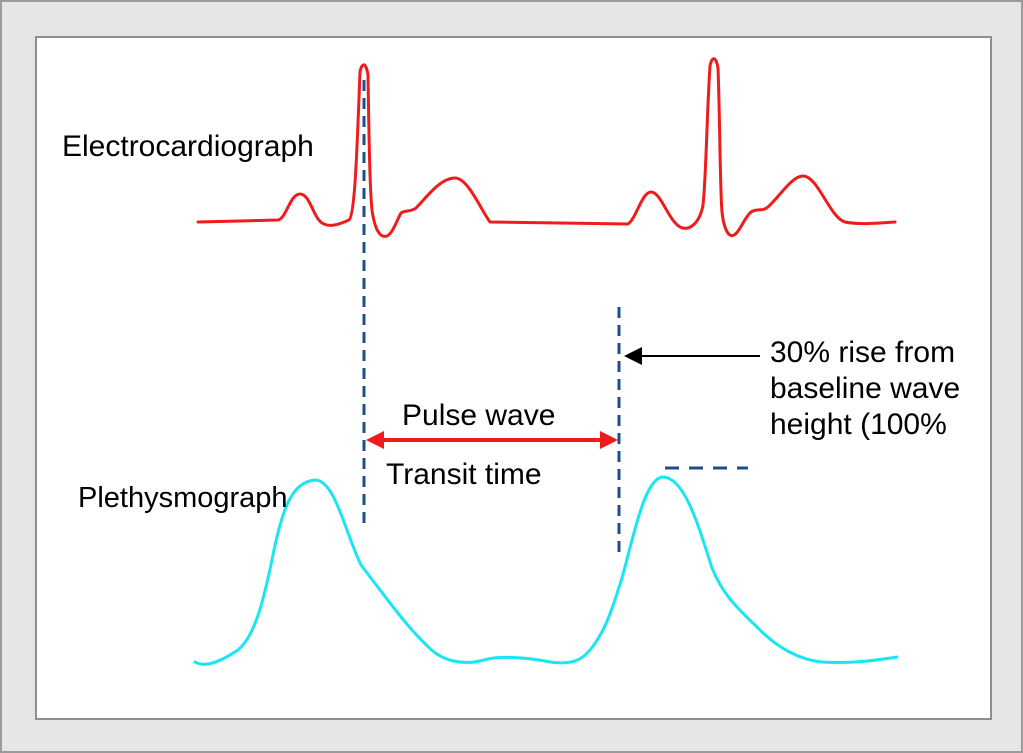 The height and width of the screenshot is (753, 1023). What do you see at coordinates (492, 440) in the screenshot?
I see `transit-time-double-arrow` at bounding box center [492, 440].